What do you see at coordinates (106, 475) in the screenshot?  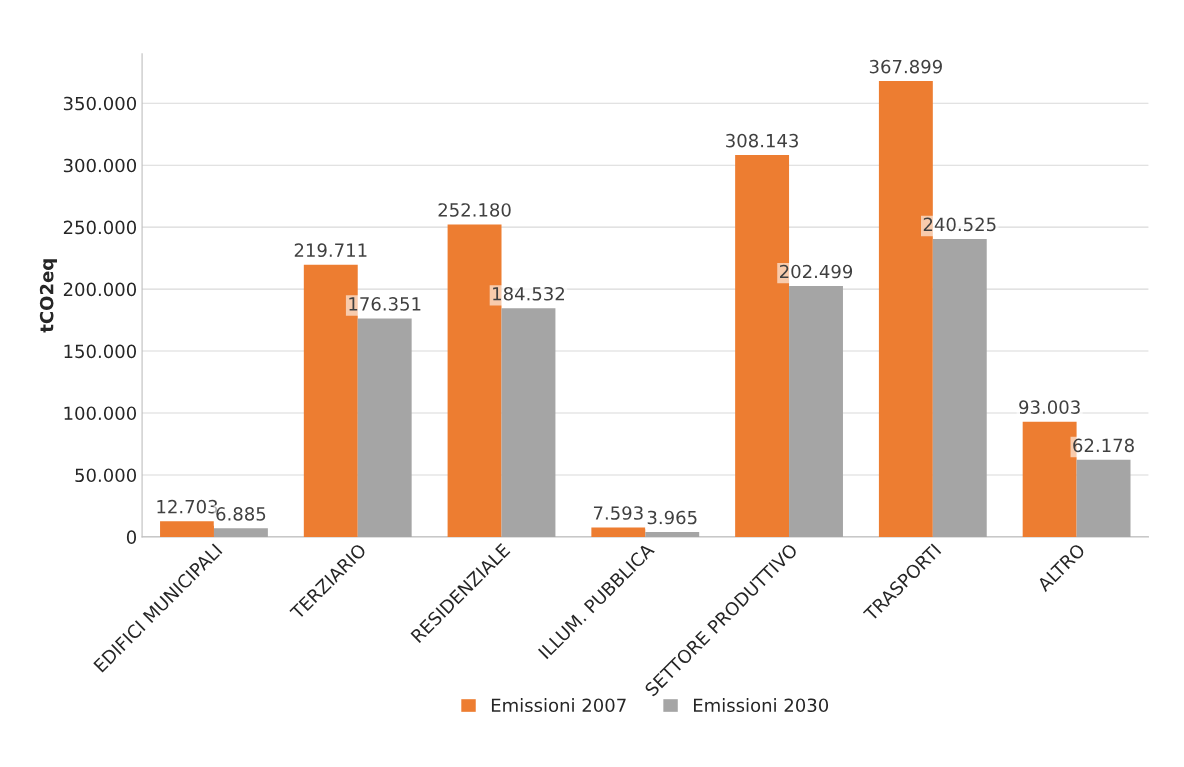 I see `y-tick-label: 50.000` at bounding box center [106, 475].